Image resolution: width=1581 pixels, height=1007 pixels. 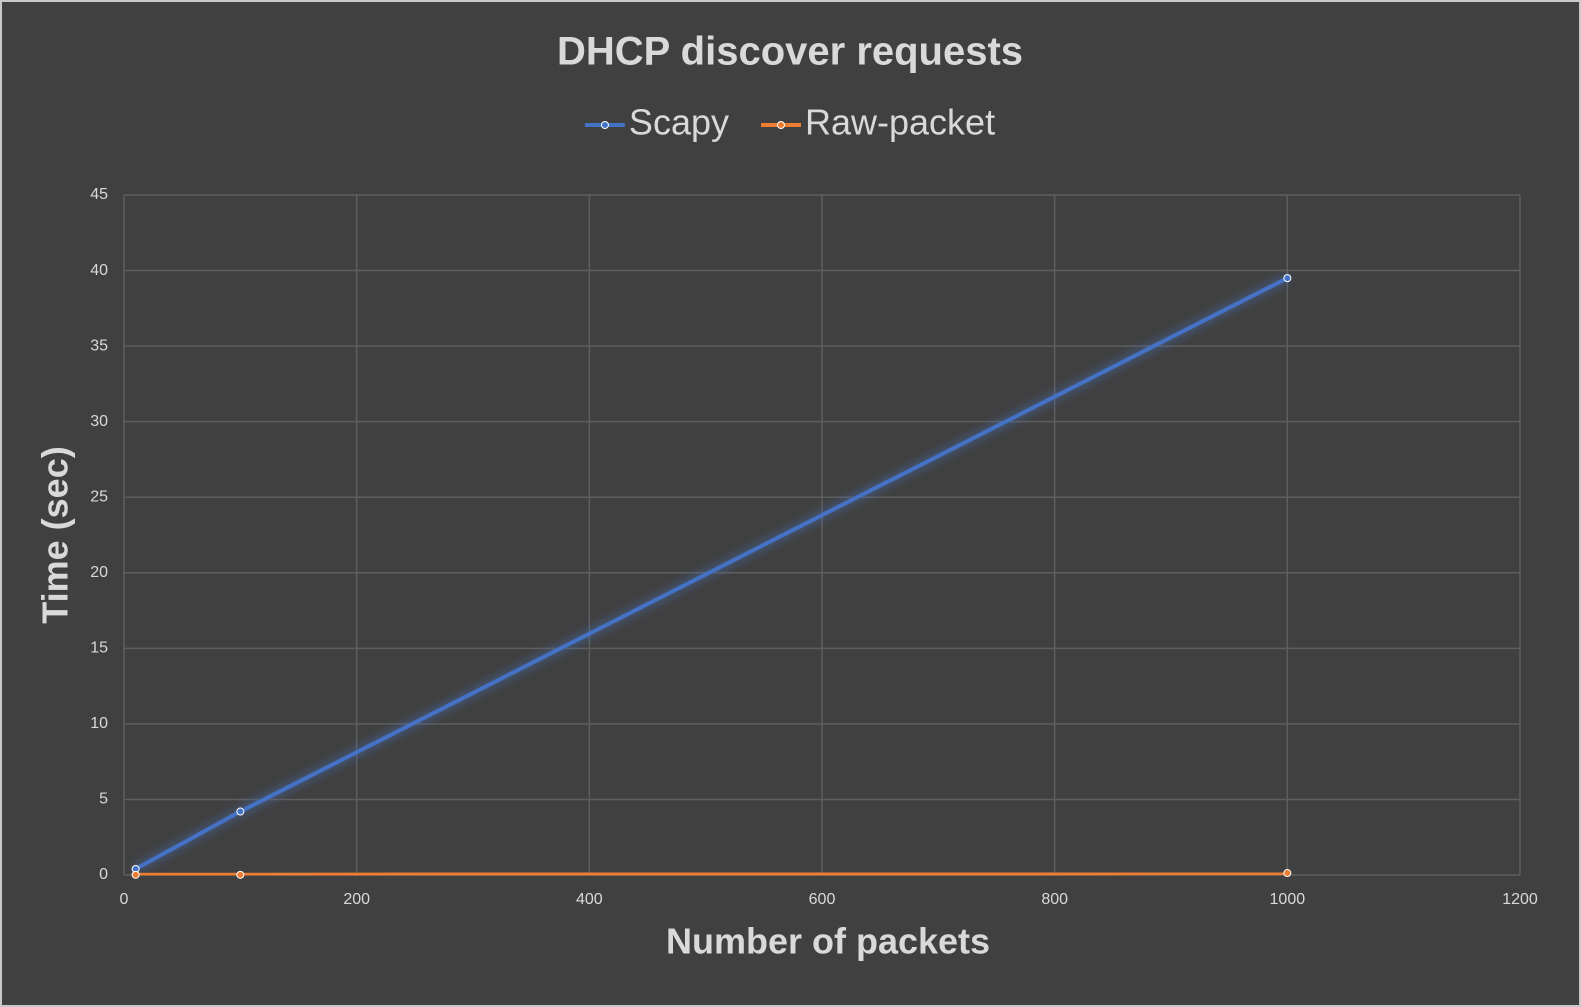 I want to click on x-tick-label: 400, so click(x=589, y=899).